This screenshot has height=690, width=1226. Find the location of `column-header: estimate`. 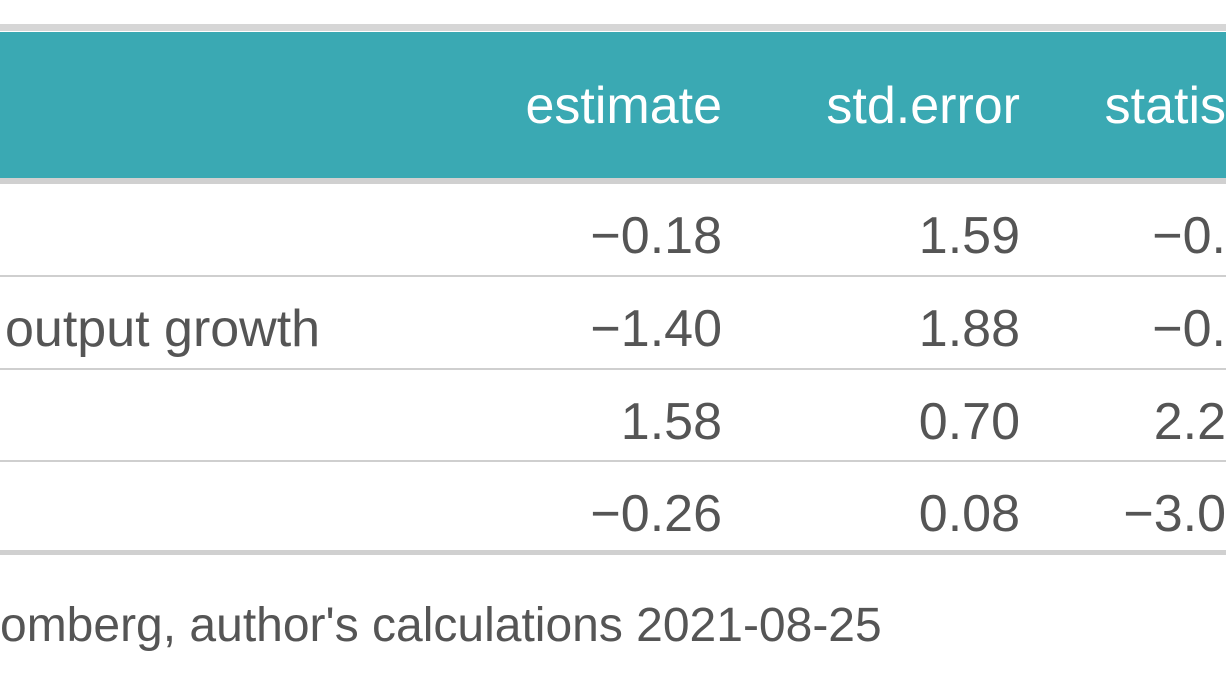

column-header: estimate is located at coordinates (623, 106).